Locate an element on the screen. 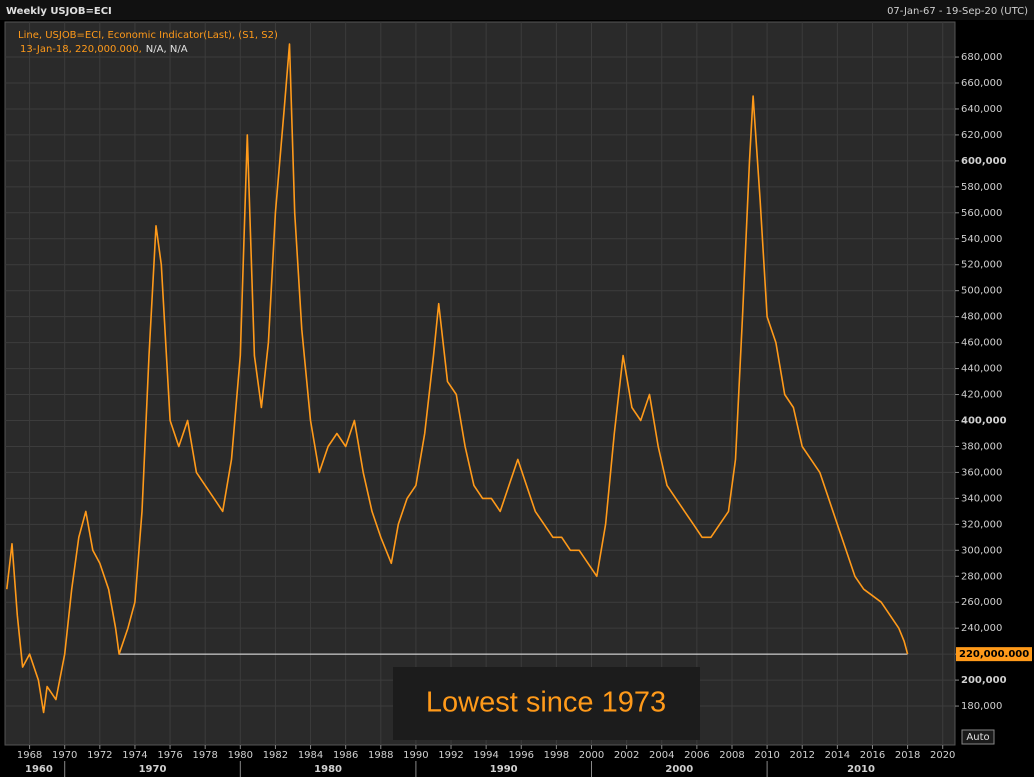 The image size is (1034, 777). date-range: 07-Jan-67 - 19-Sep-20 (UTC) is located at coordinates (957, 11).